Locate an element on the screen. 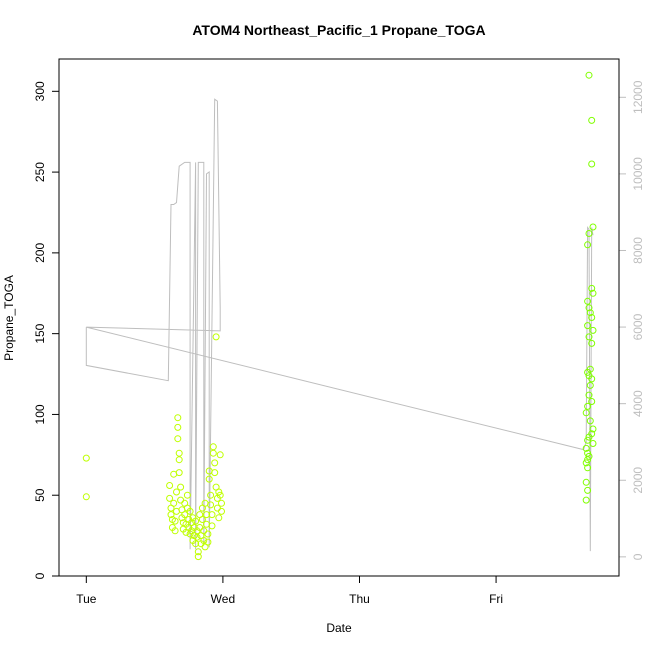 This screenshot has height=655, width=650. y-tick-label: 50 is located at coordinates (40, 495).